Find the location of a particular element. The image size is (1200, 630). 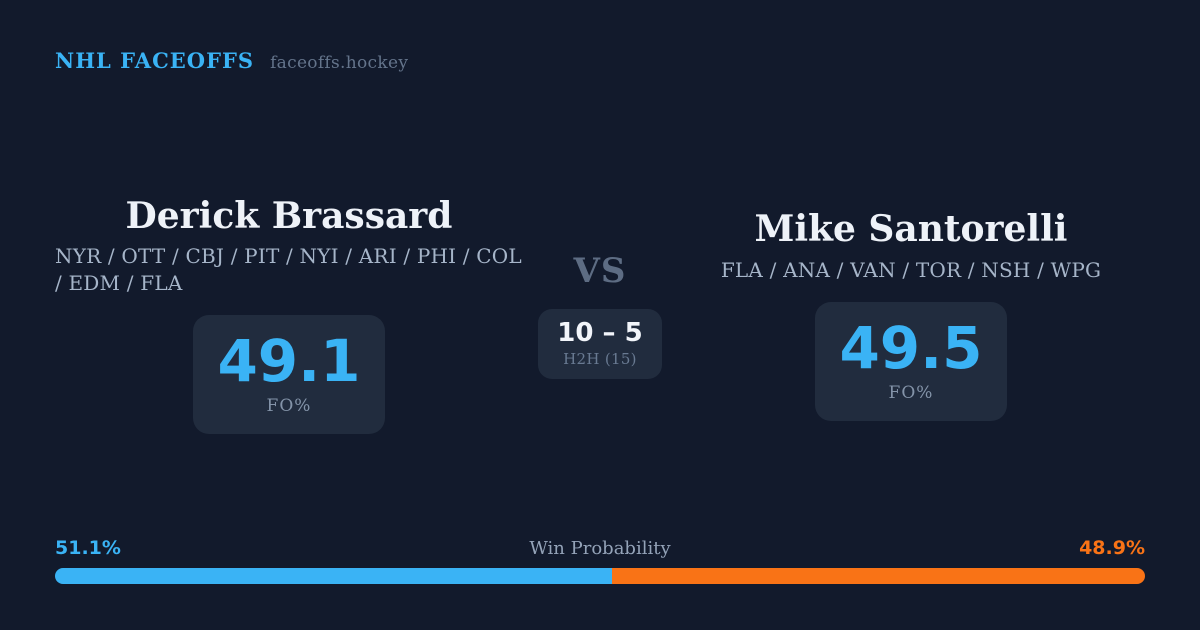

versus-column: VS 10 – 5 H2H (15) is located at coordinates (600, 315).